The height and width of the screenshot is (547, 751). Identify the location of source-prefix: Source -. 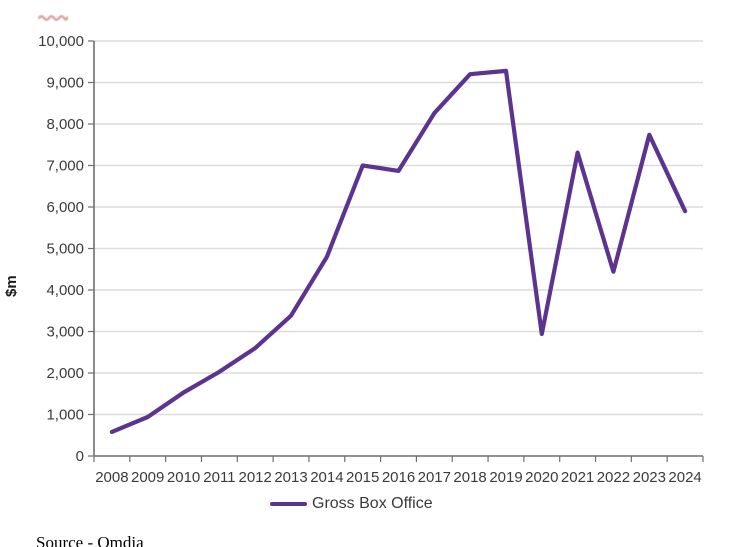
(67, 540).